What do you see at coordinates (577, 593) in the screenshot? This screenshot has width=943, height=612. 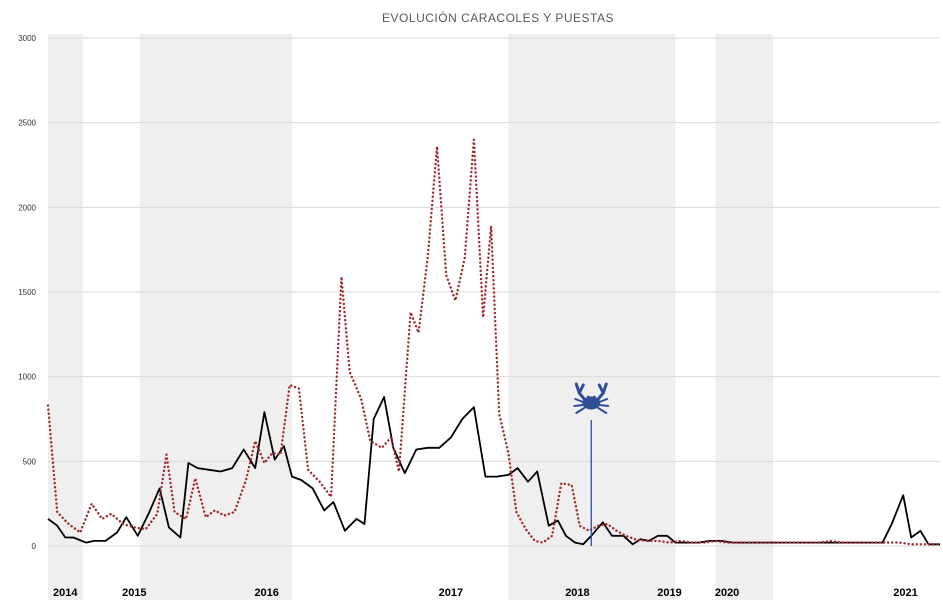 I see `year-label-2018: 2018` at bounding box center [577, 593].